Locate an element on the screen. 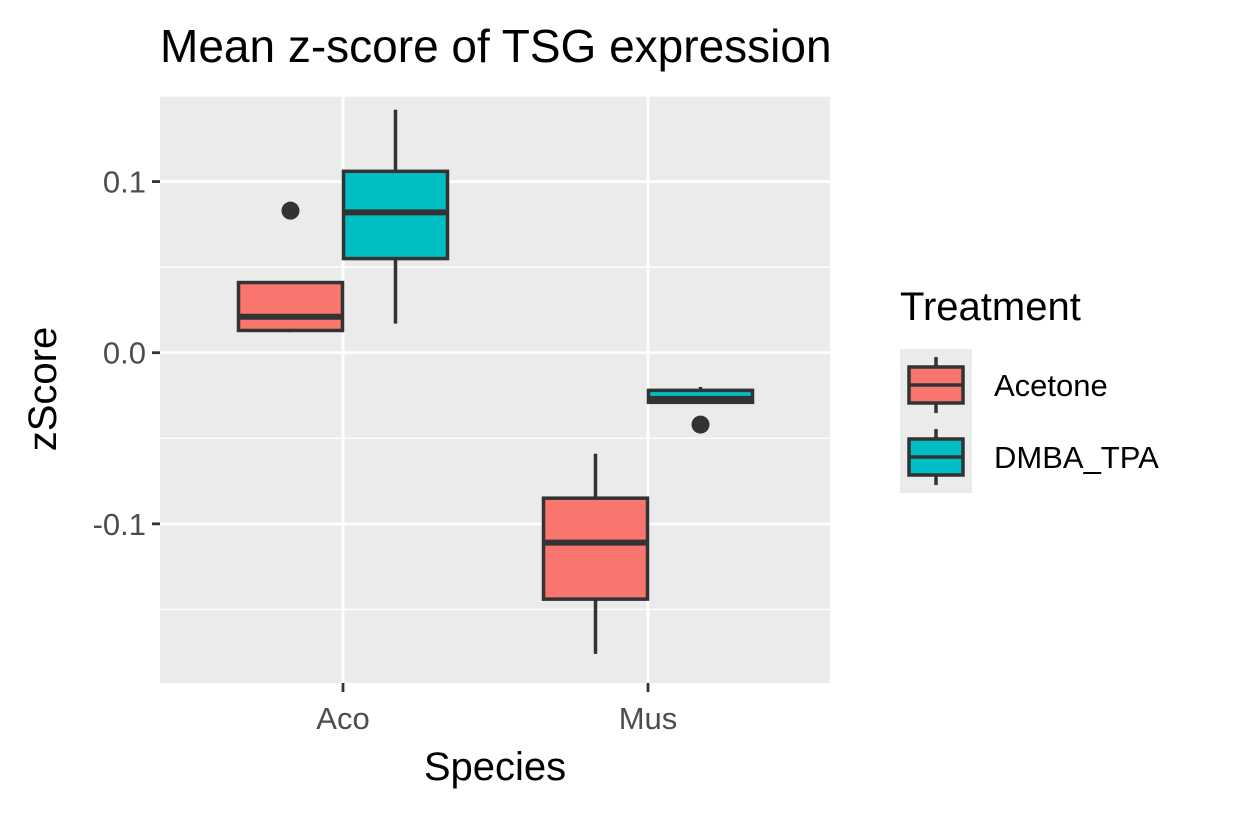 This screenshot has width=1233, height=814. legend-key-dmba_tpa: DMBA_TPA is located at coordinates (1029, 457).